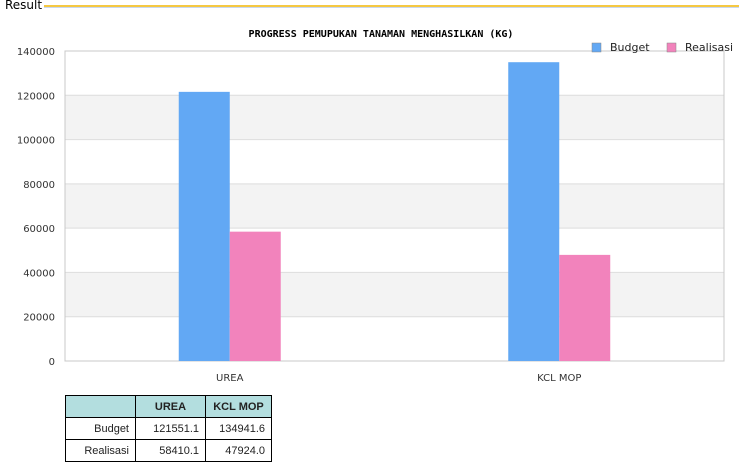  What do you see at coordinates (391, 6) in the screenshot?
I see `result-divider` at bounding box center [391, 6].